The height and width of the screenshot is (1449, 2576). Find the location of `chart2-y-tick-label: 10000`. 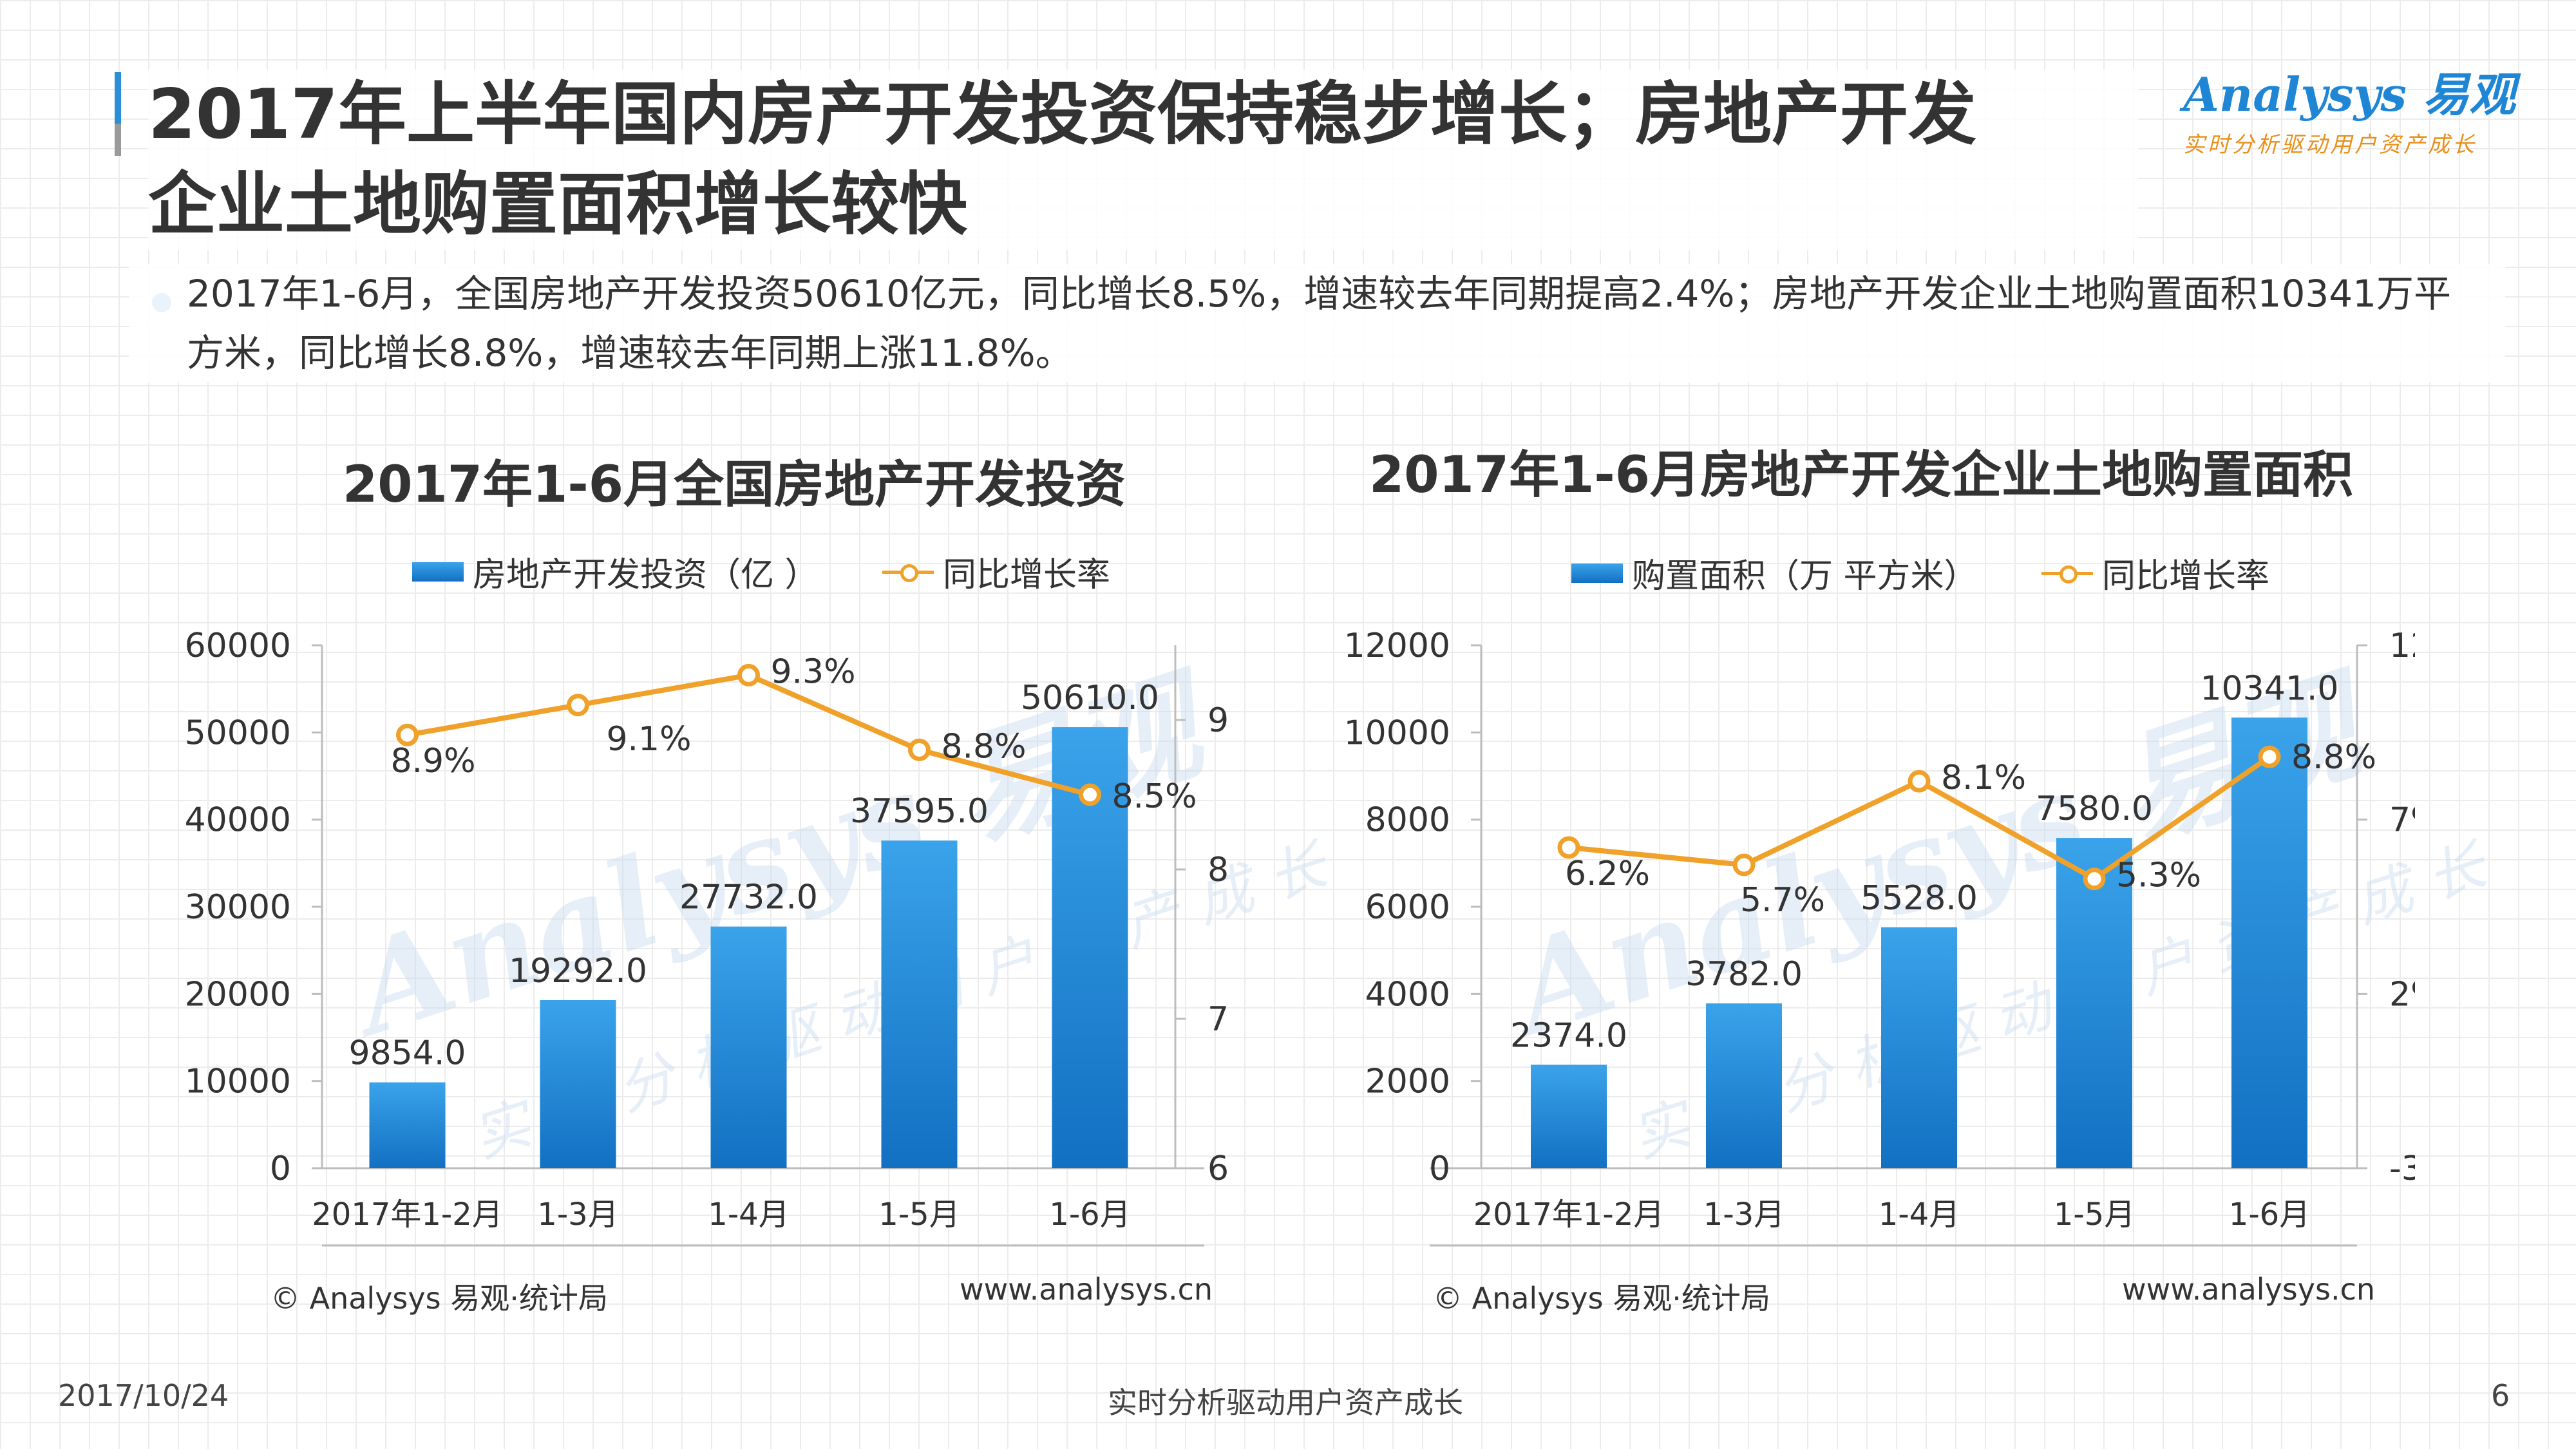

chart2-y-tick-label: 10000 is located at coordinates (1397, 733).